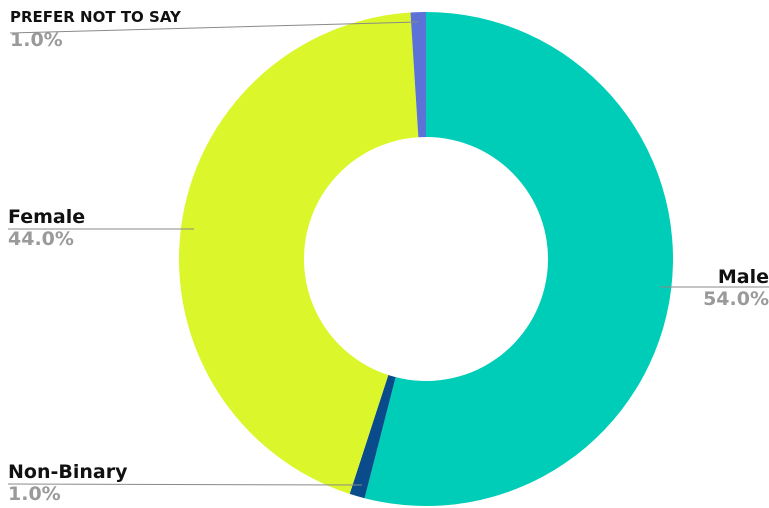  Describe the element at coordinates (214, 27) in the screenshot. I see `leader-line-prefer-not-to-say` at that location.